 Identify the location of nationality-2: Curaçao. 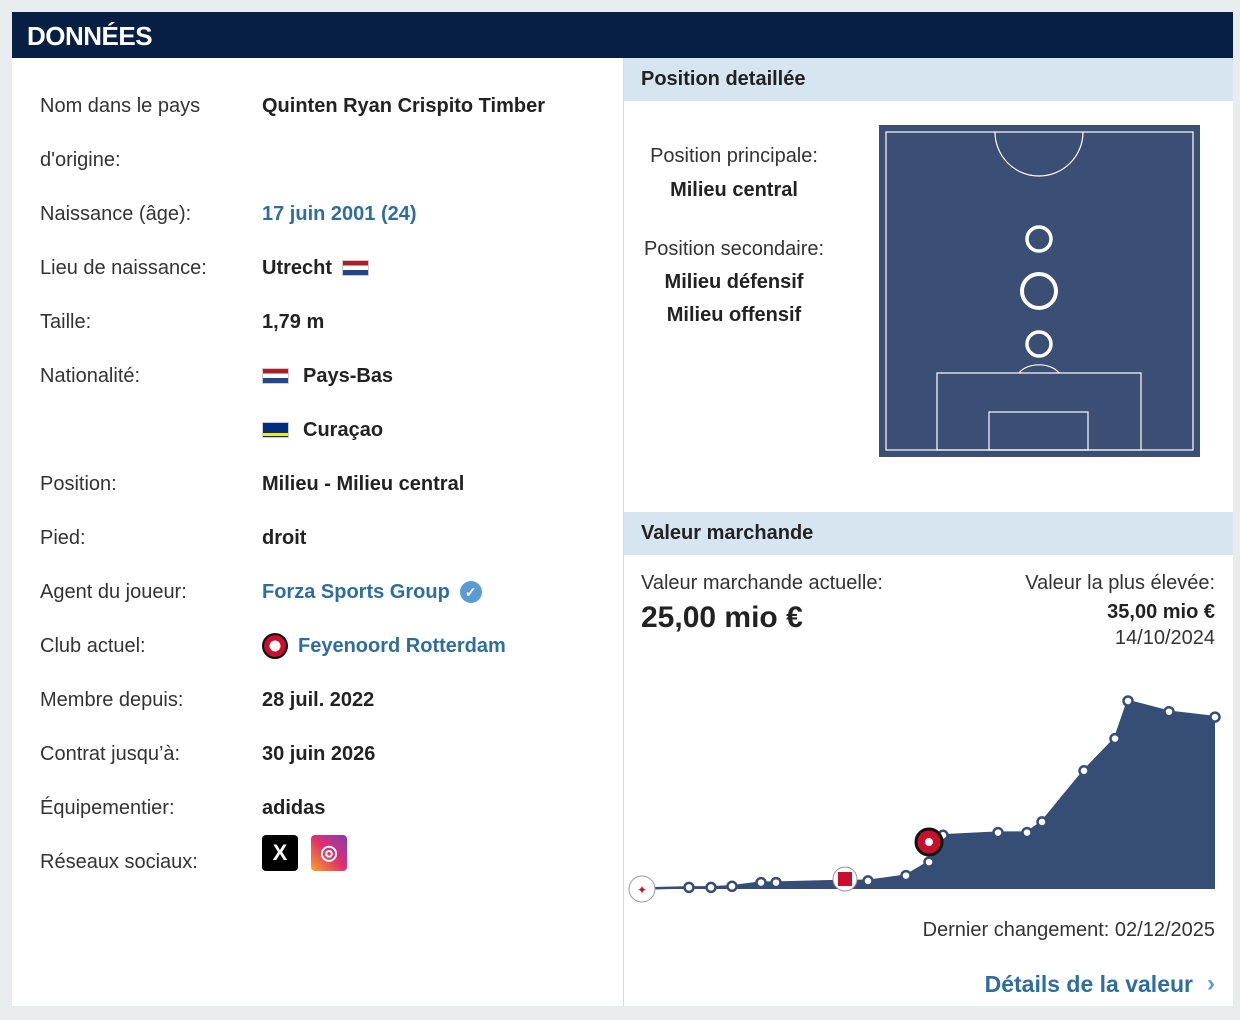
(322, 430).